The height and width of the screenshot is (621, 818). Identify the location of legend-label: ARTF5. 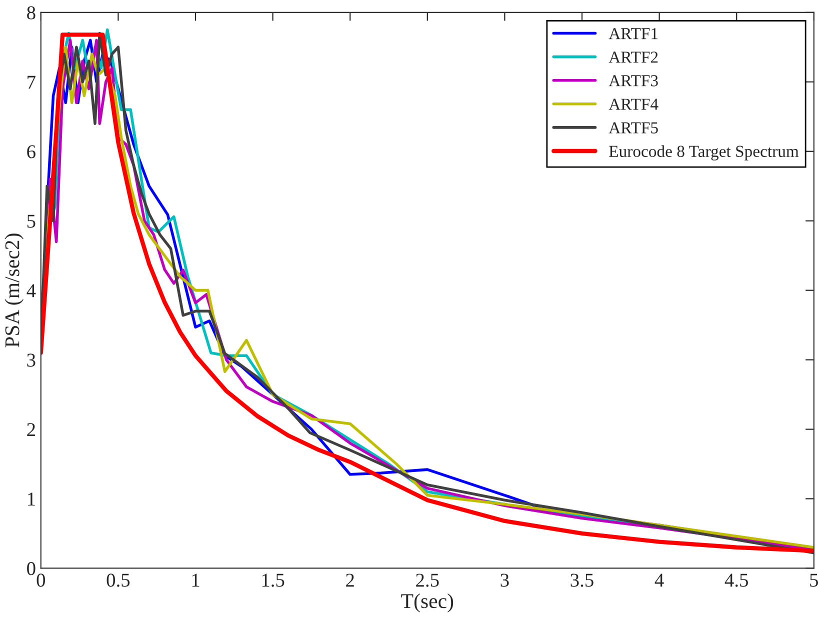
(633, 128).